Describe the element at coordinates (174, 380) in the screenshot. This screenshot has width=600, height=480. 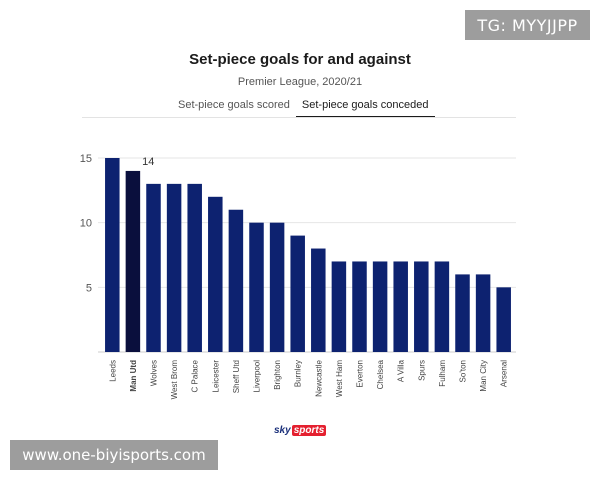
I see `x-tick-label: West Brom` at that location.